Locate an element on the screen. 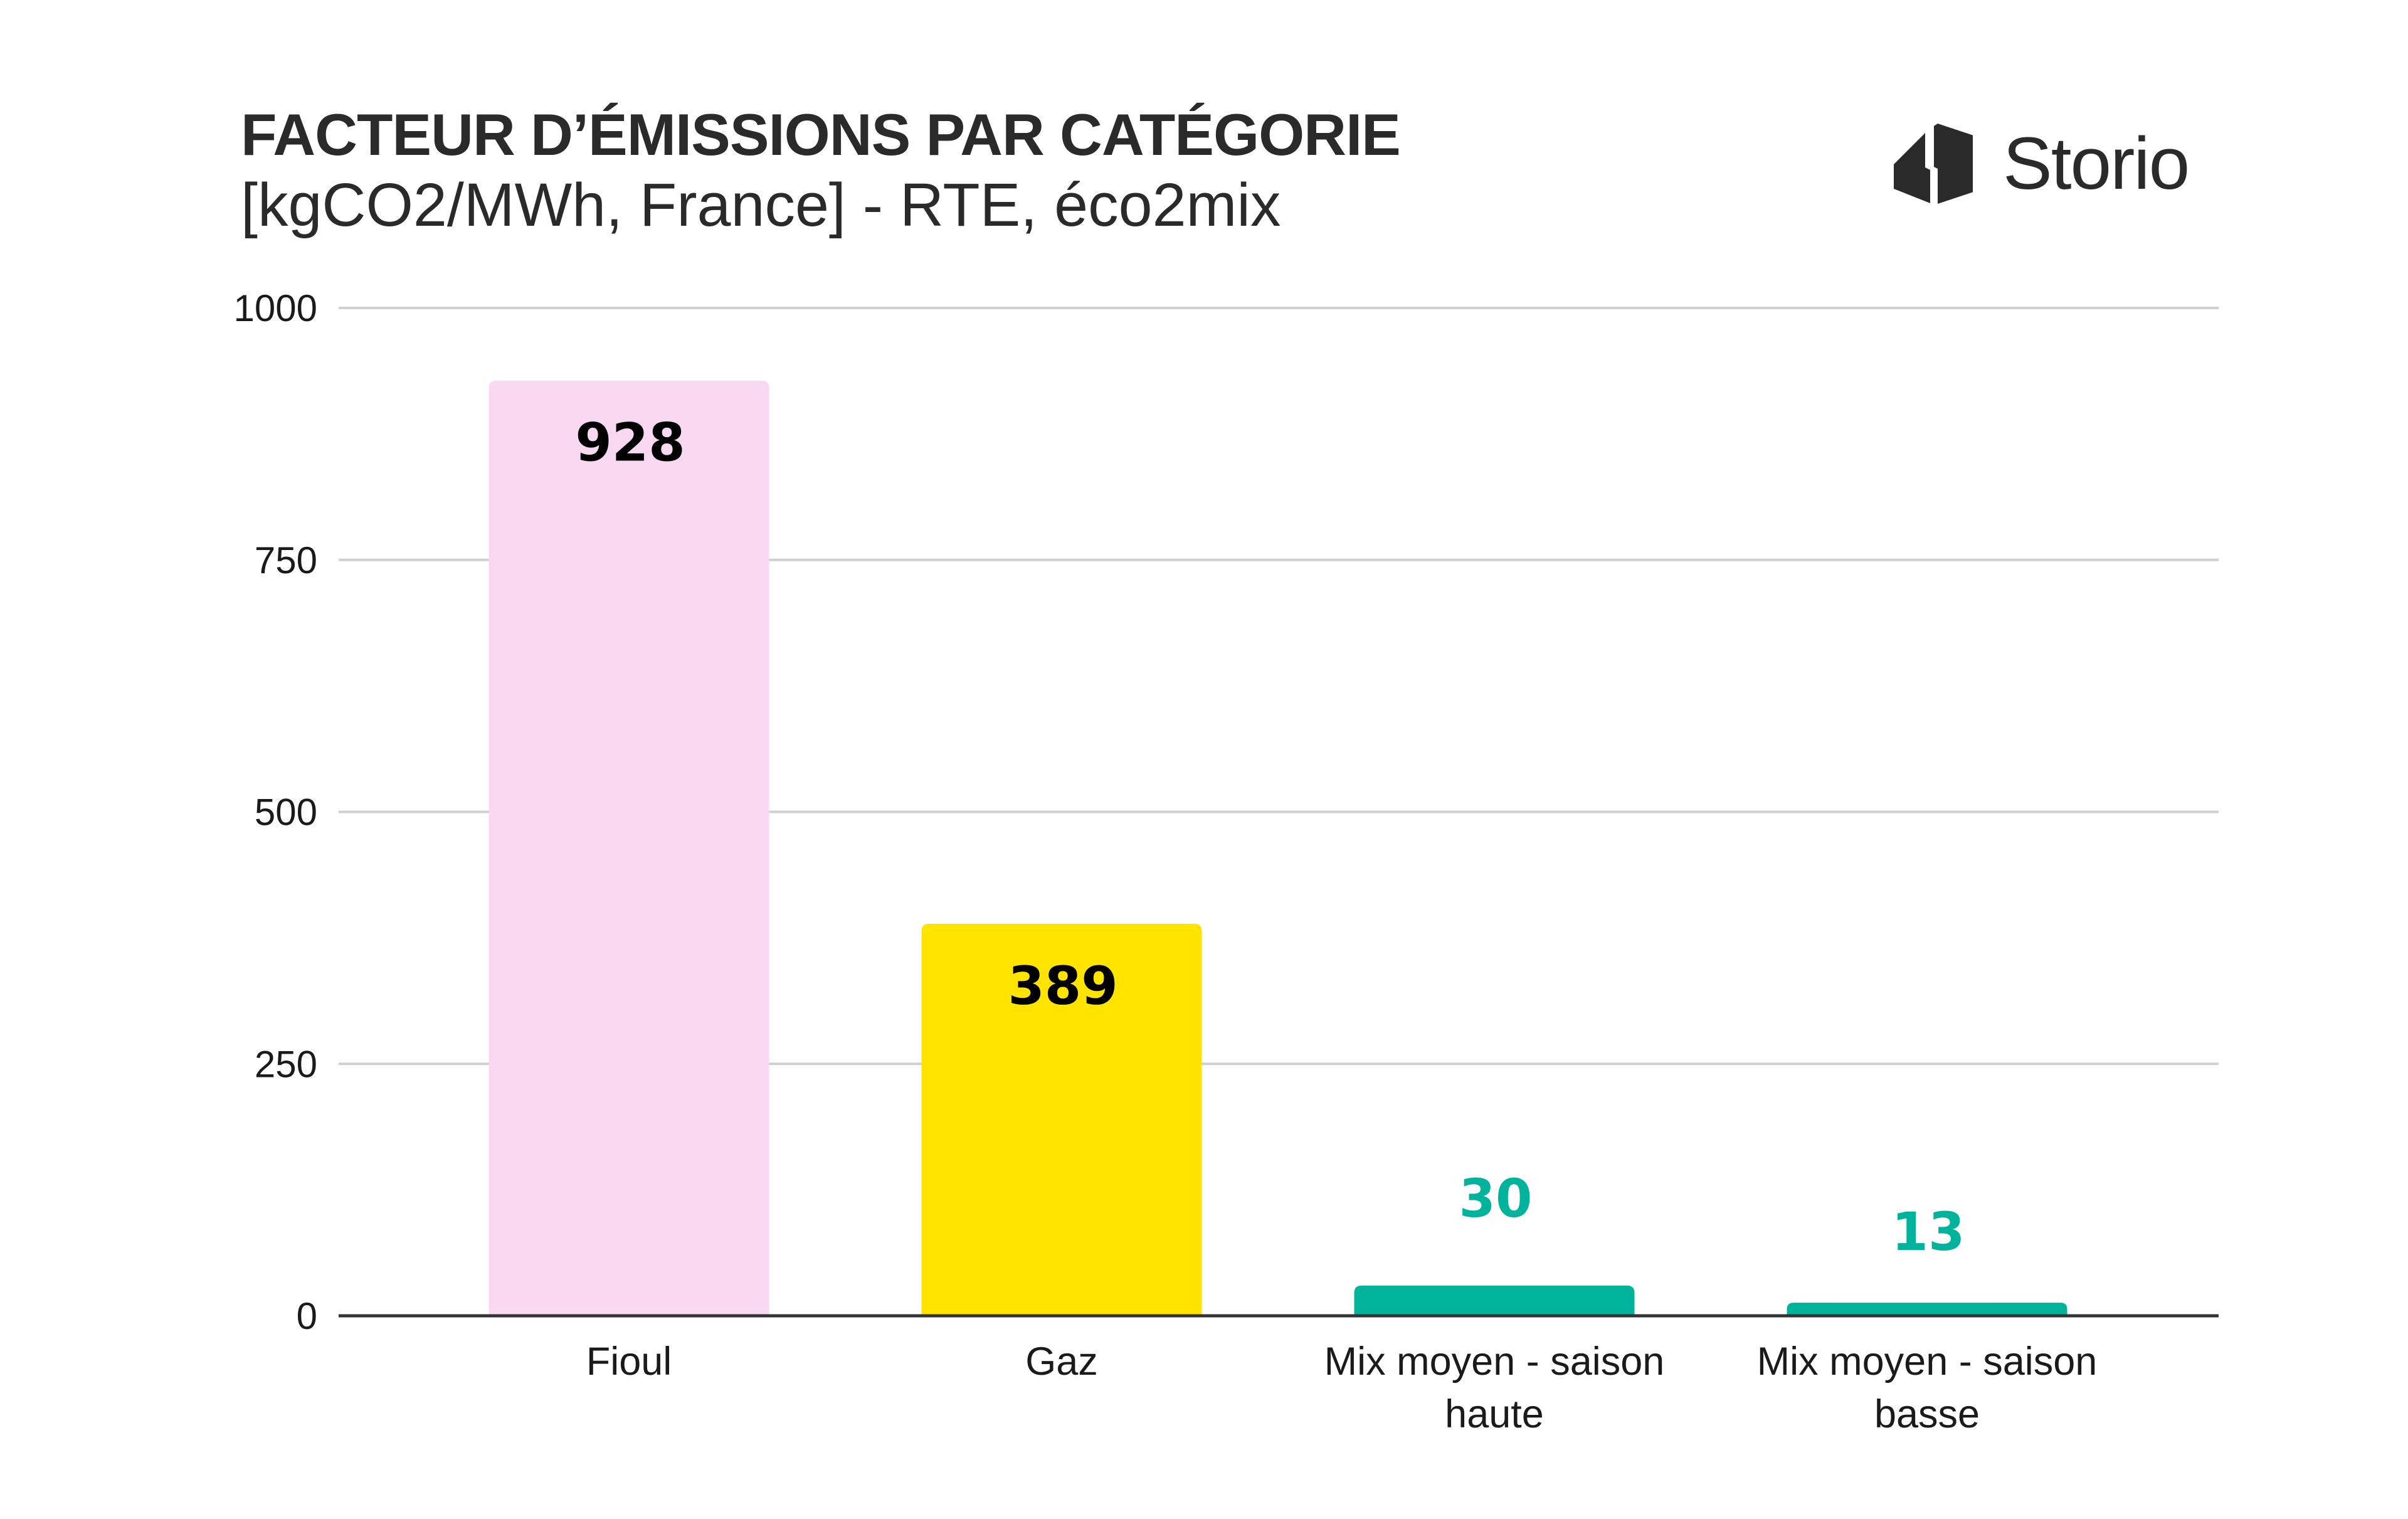 The image size is (2408, 1519). data-label: 389 is located at coordinates (1062, 986).